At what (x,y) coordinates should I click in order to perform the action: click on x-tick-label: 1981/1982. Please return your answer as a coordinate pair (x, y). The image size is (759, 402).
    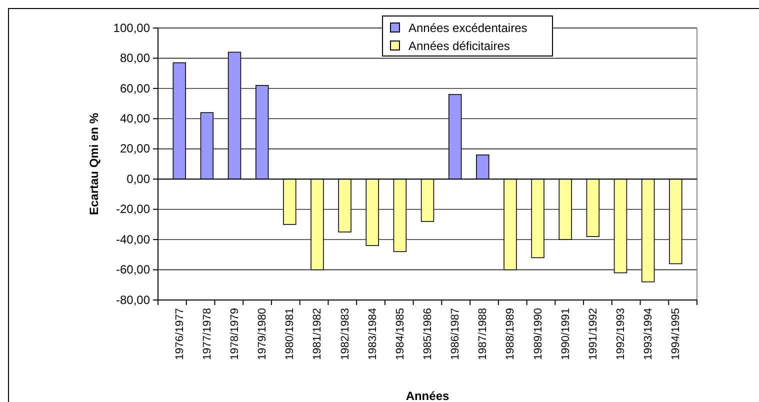
    Looking at the image, I should click on (318, 334).